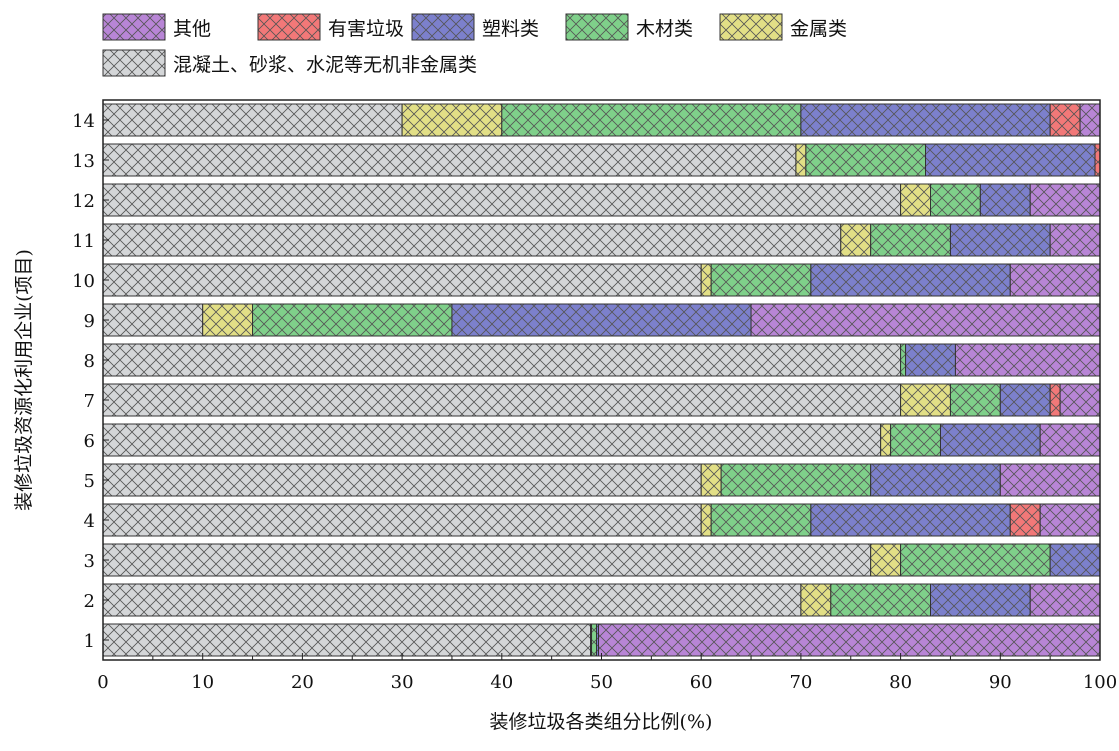 Image resolution: width=1119 pixels, height=751 pixels. What do you see at coordinates (601, 682) in the screenshot?
I see `x-tick-label: 50` at bounding box center [601, 682].